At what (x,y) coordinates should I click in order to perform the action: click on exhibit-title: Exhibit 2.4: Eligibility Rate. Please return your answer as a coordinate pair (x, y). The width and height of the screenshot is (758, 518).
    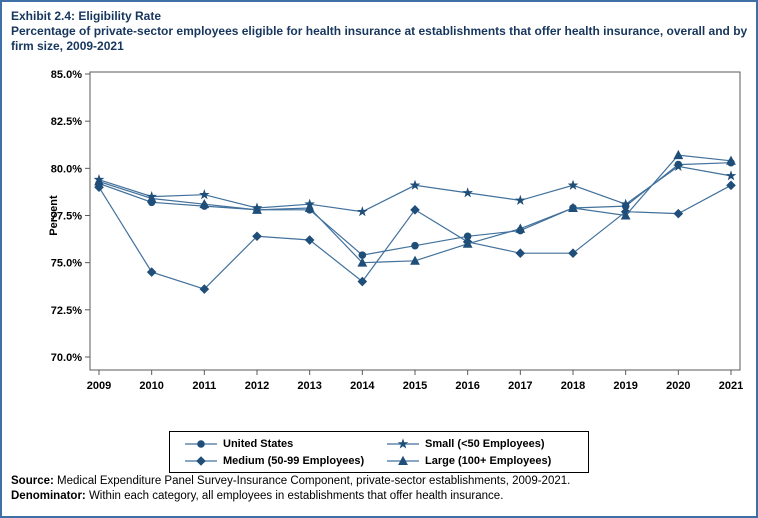
    Looking at the image, I should click on (86, 16).